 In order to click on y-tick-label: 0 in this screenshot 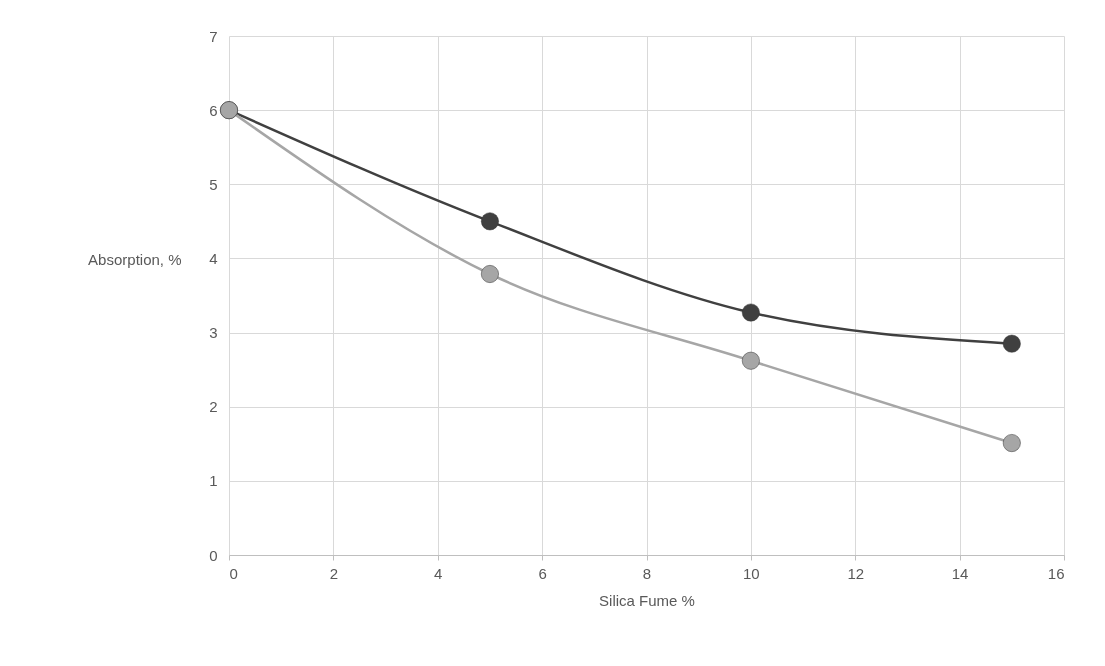, I will do `click(213, 555)`.